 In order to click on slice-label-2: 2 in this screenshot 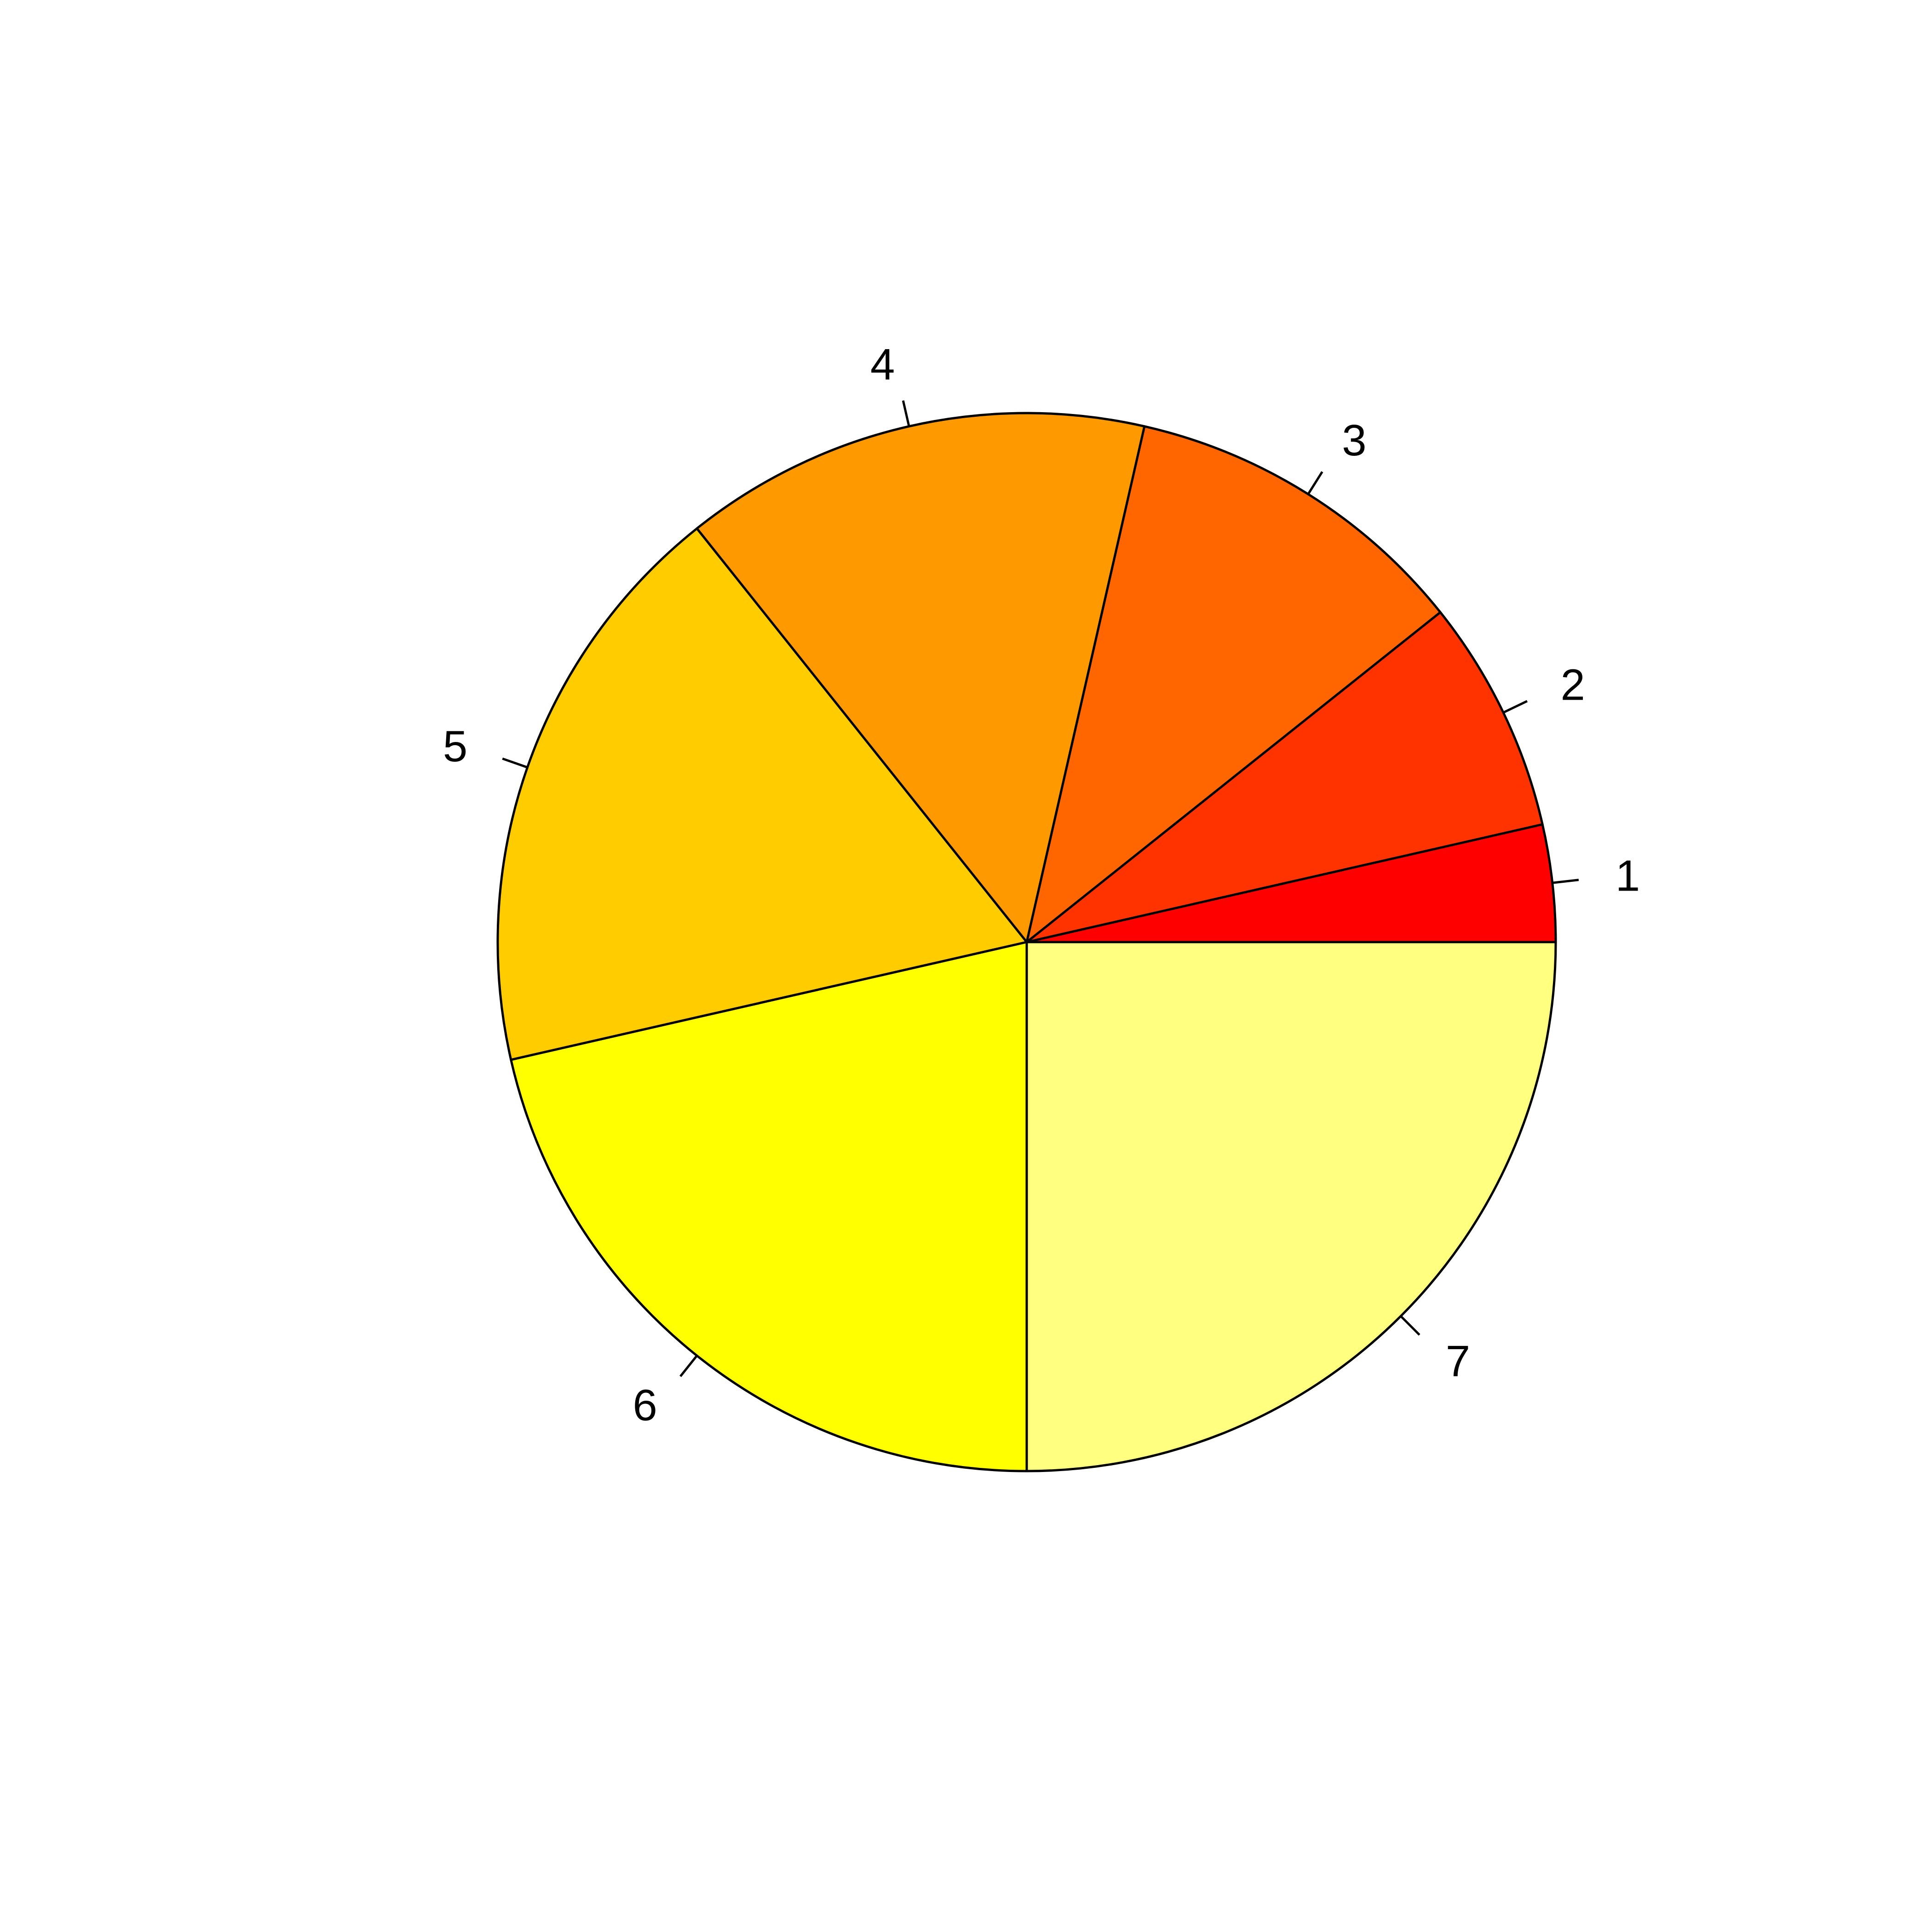, I will do `click(1572, 685)`.